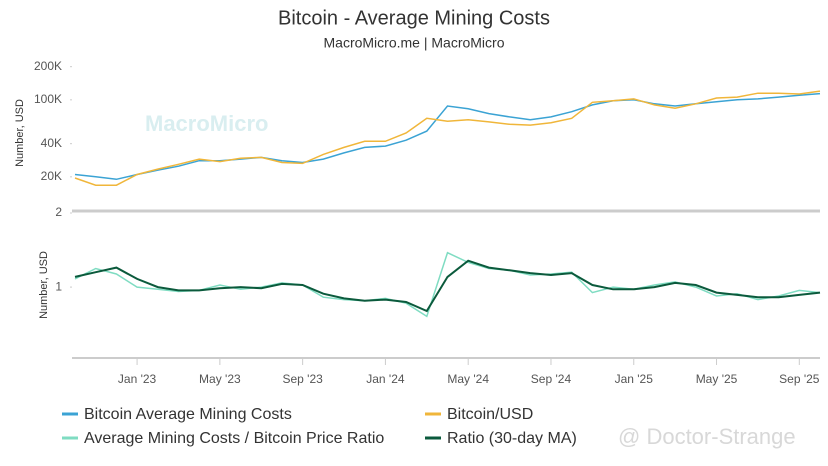 The width and height of the screenshot is (828, 466). Describe the element at coordinates (58, 212) in the screenshot. I see `y-tick-label: 2` at that location.